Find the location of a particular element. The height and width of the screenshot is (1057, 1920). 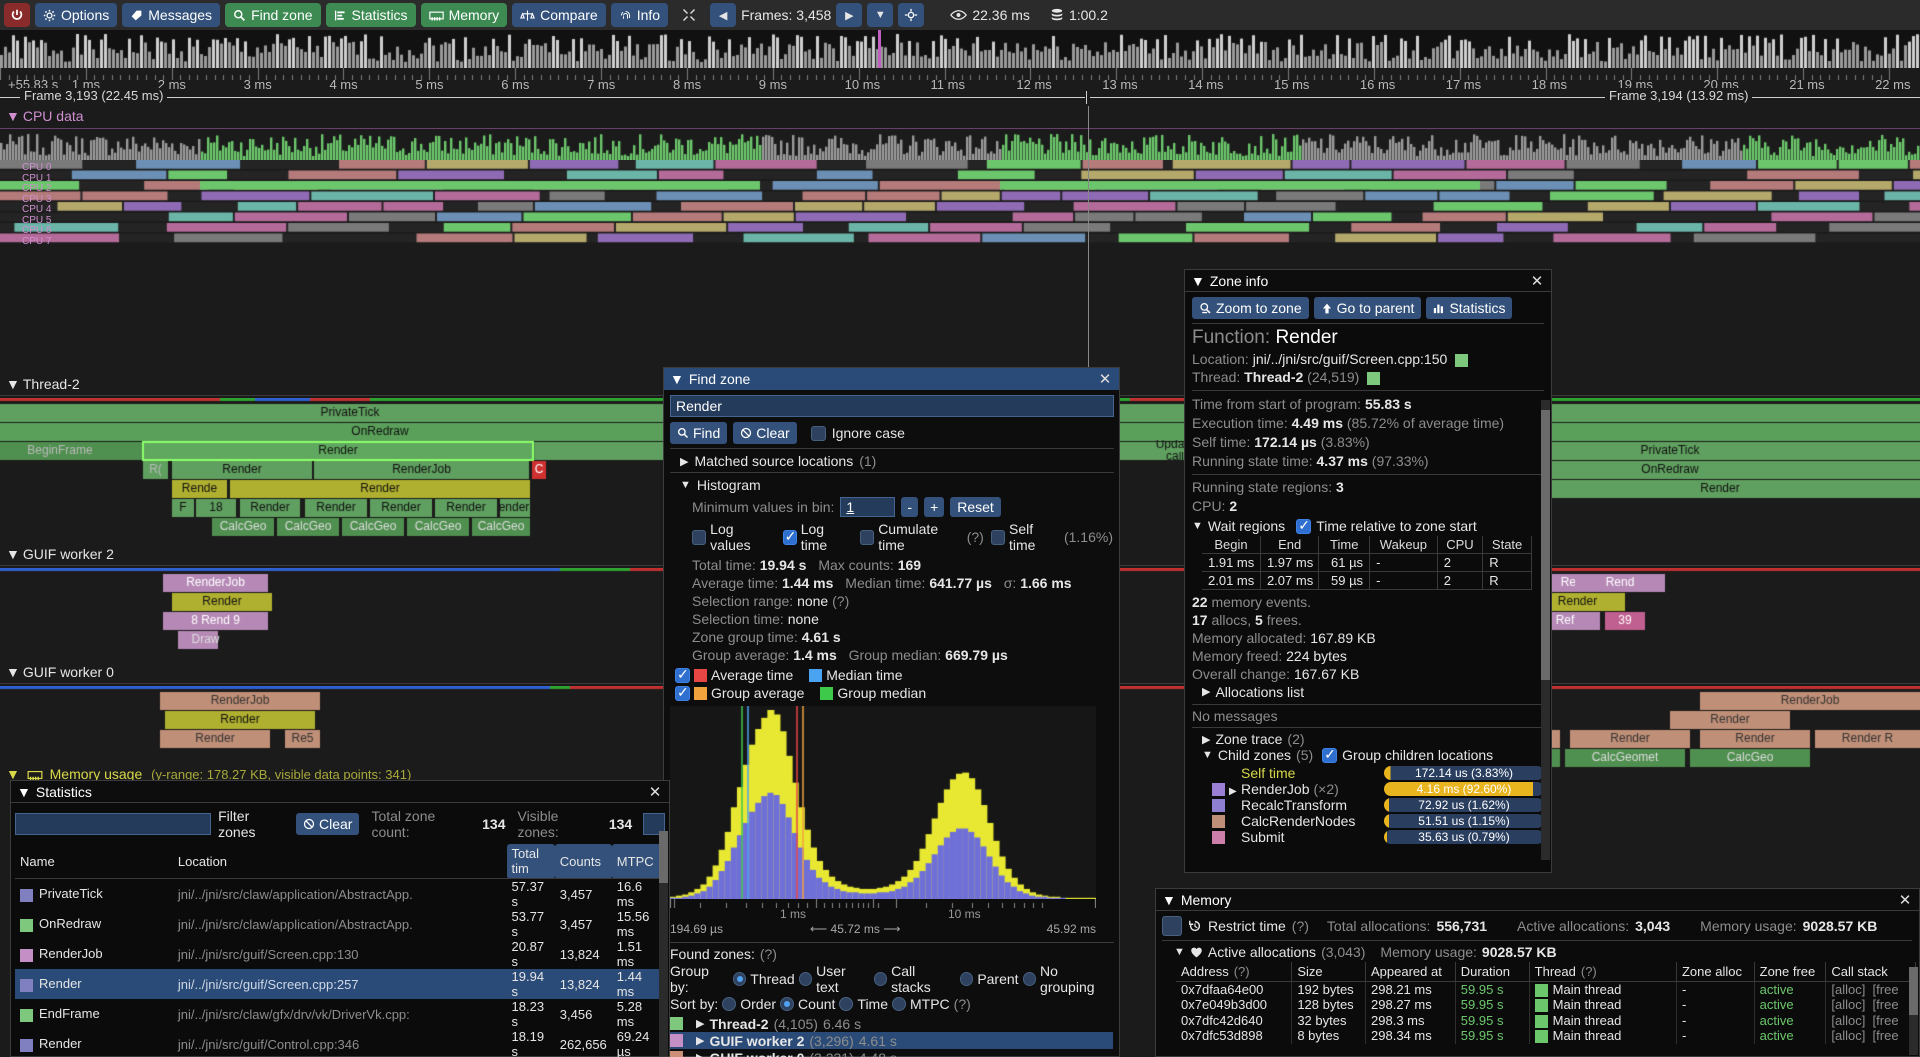

sort-by-mtpc-radio is located at coordinates (899, 1004).